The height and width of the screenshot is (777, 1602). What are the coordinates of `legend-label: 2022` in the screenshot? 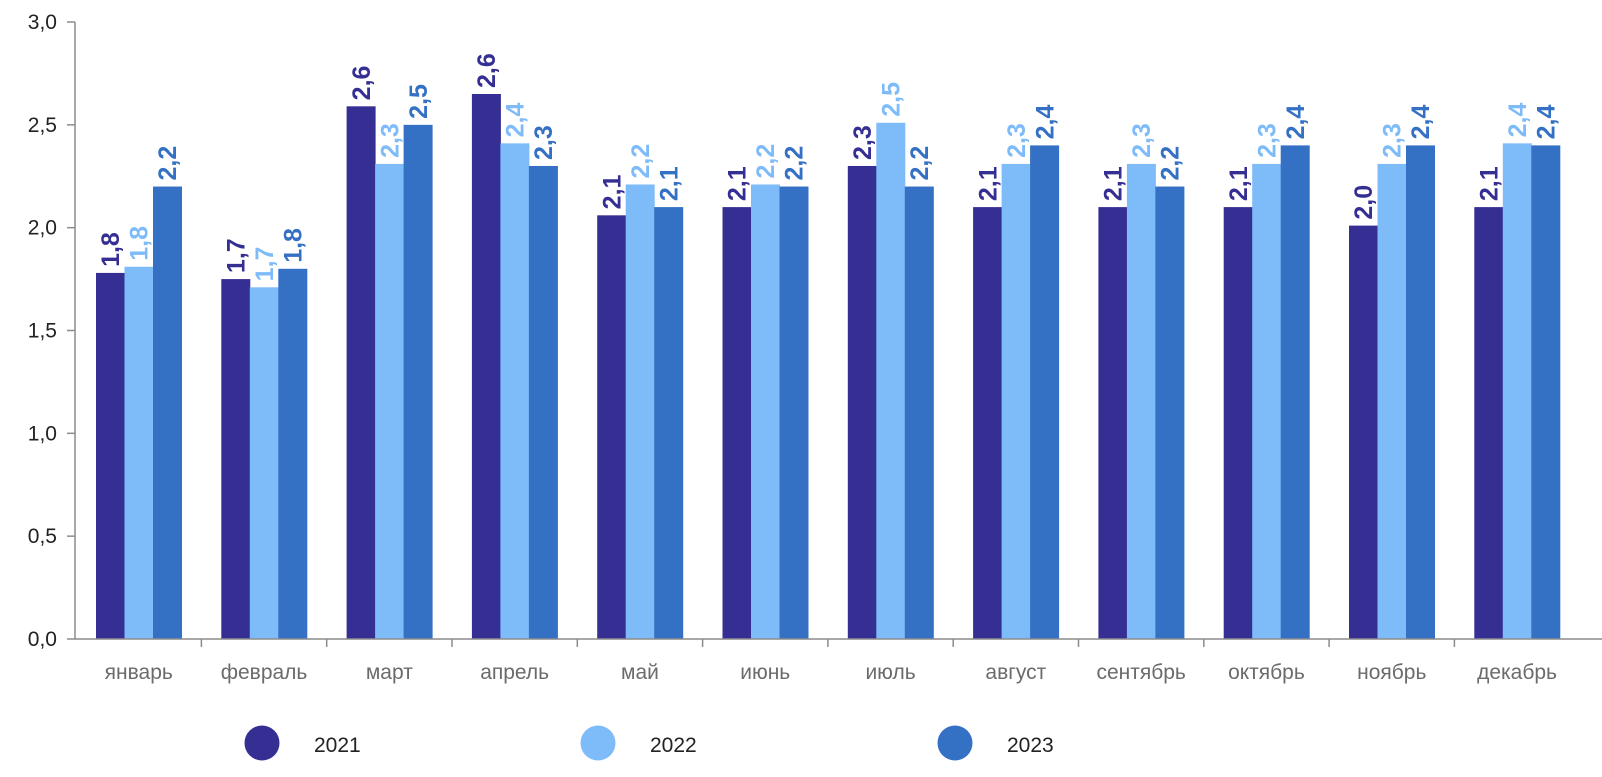 It's located at (673, 745).